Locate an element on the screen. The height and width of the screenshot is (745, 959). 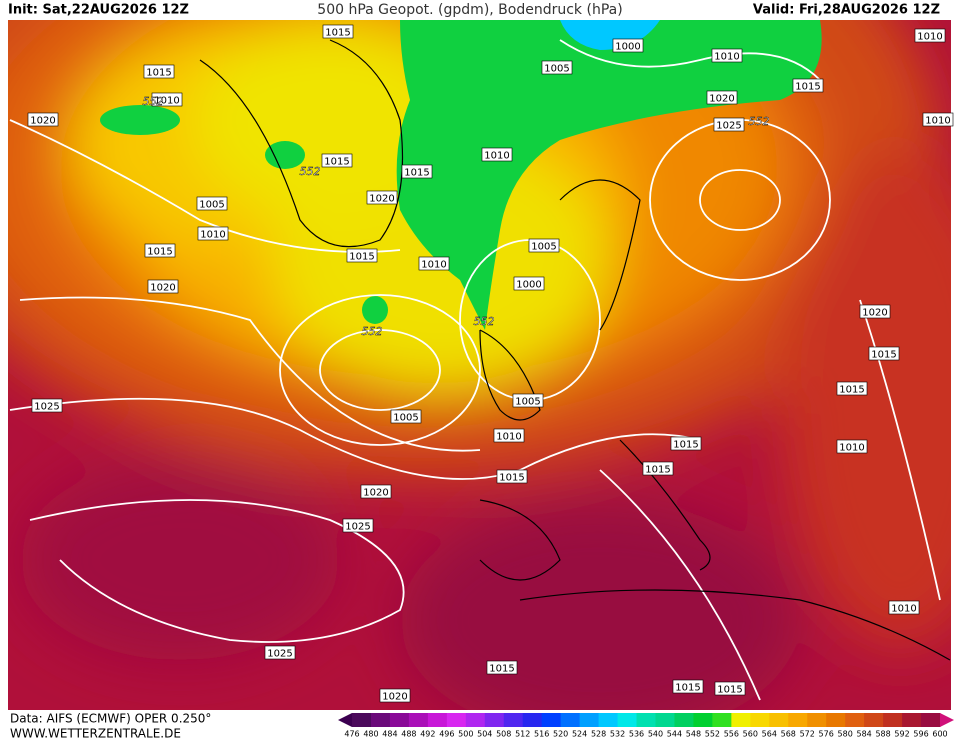
colorbar-label: 548 is located at coordinates (693, 734).